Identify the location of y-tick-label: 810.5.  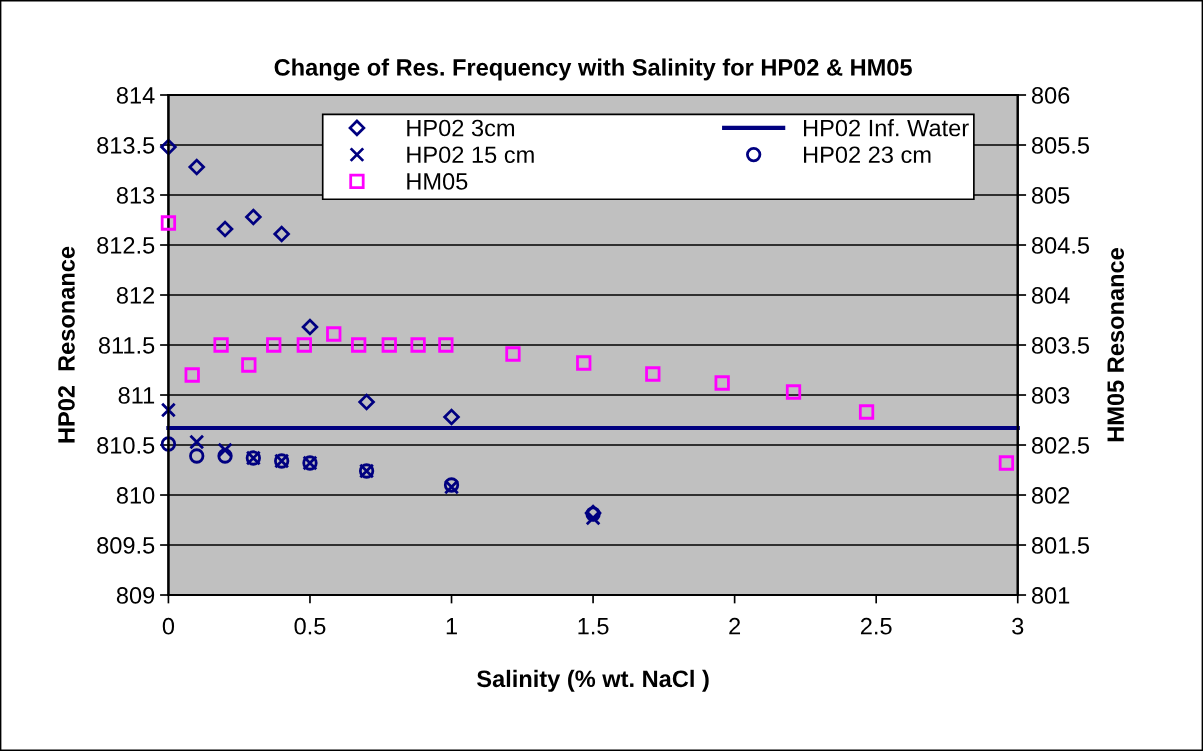
(126, 445).